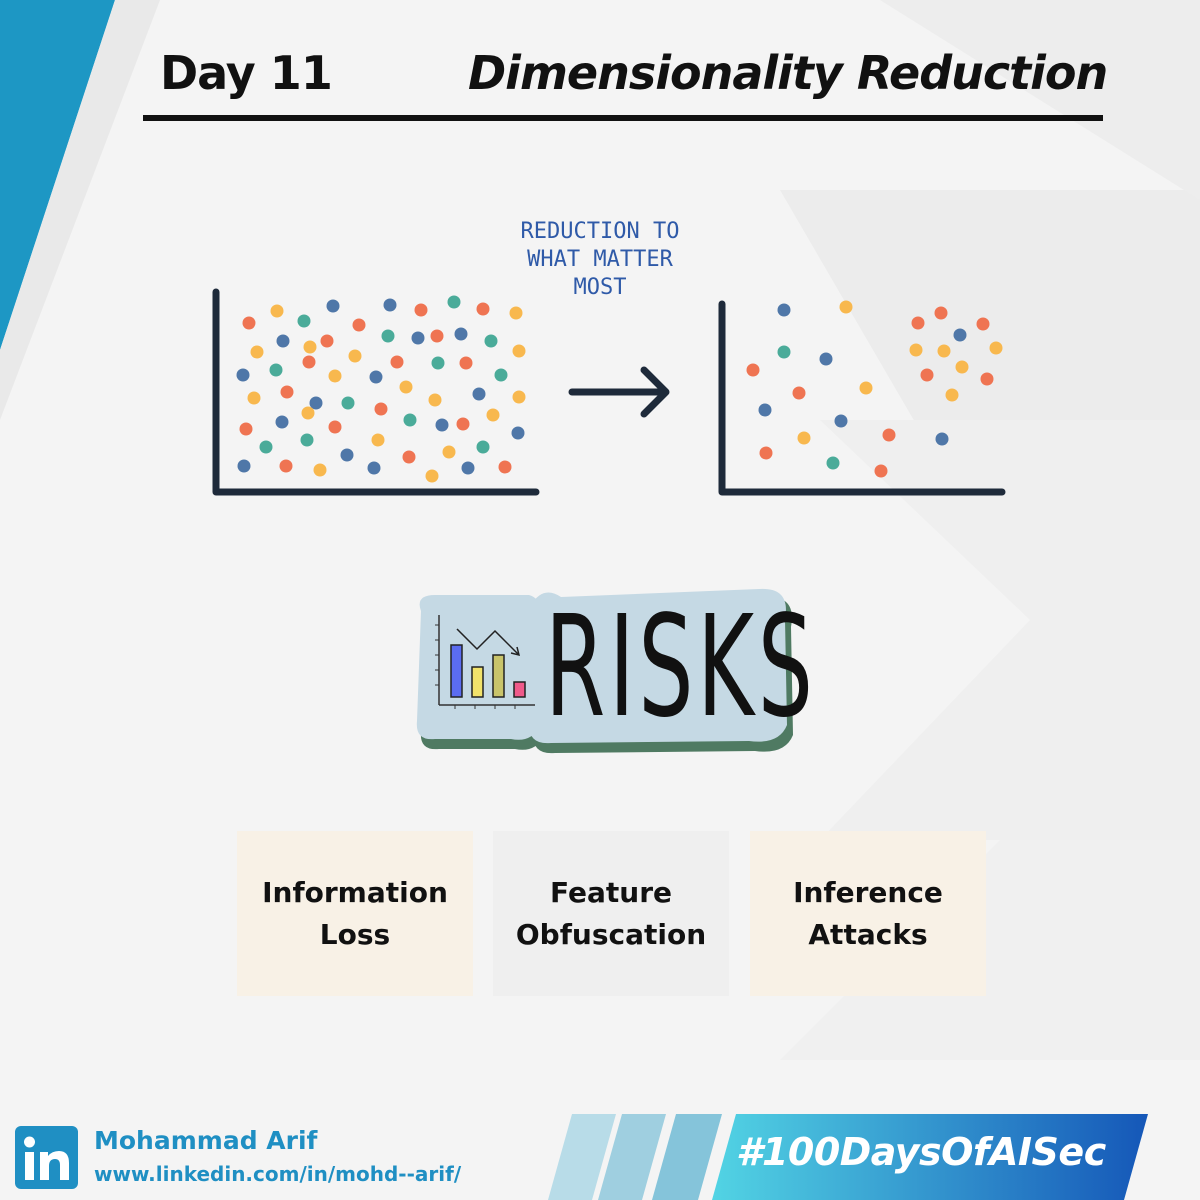 This screenshot has height=1200, width=1200. Describe the element at coordinates (681, 667) in the screenshot. I see `risks-heading: RISKS` at that location.